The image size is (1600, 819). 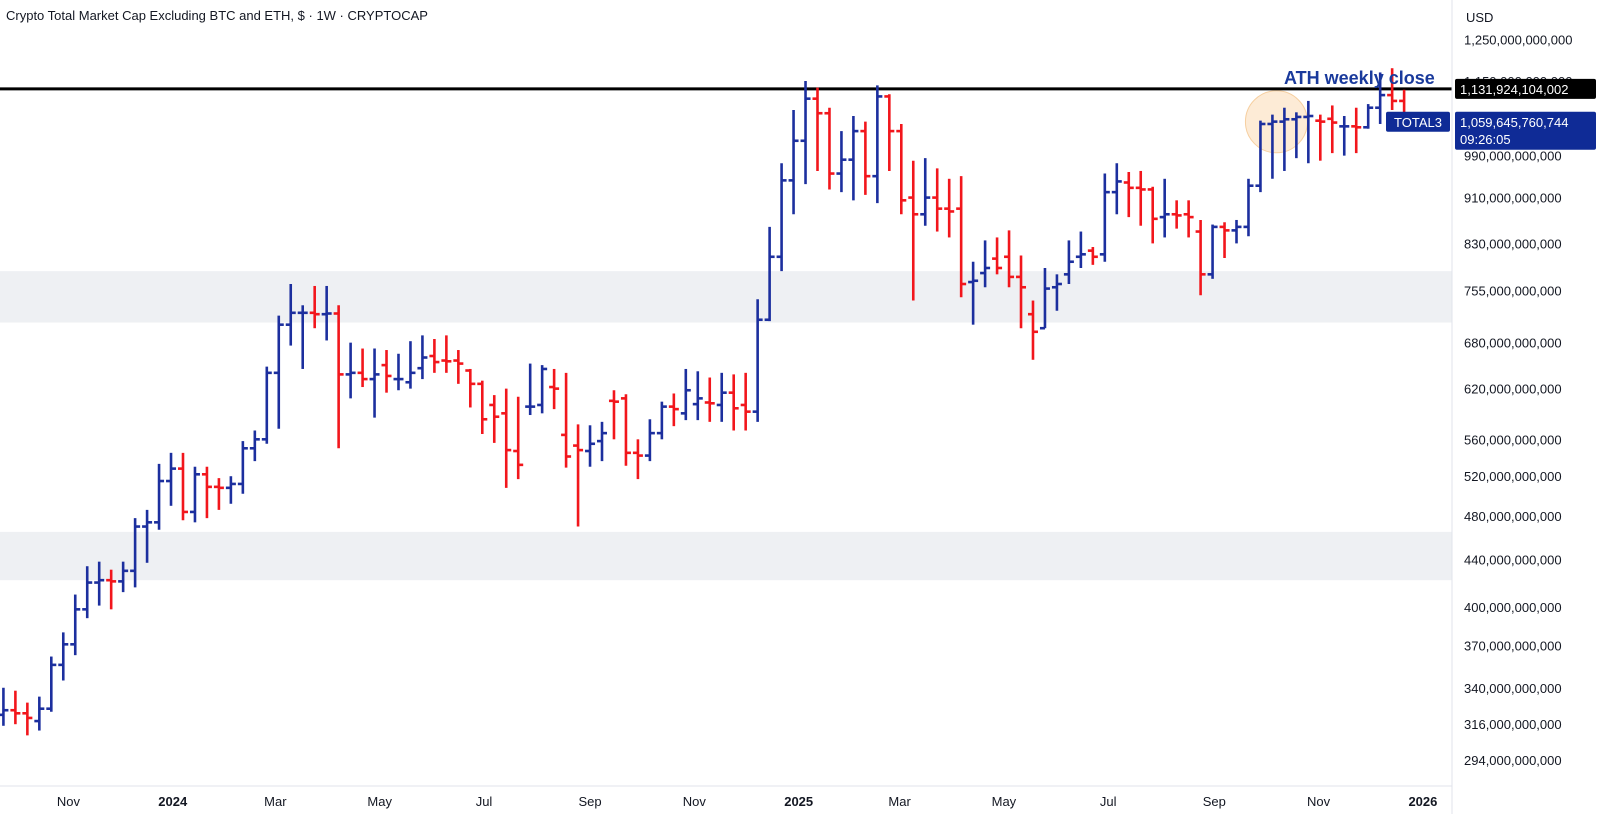 I want to click on x-tick-label: Nov, so click(x=1319, y=801).